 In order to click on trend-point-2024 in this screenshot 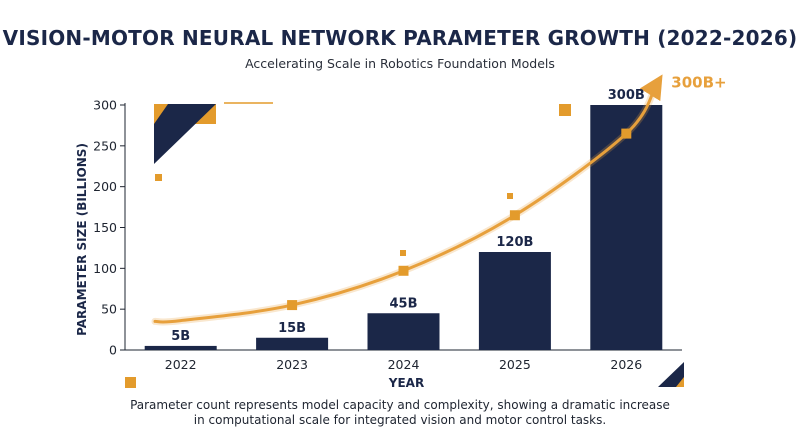, I will do `click(403, 270)`.